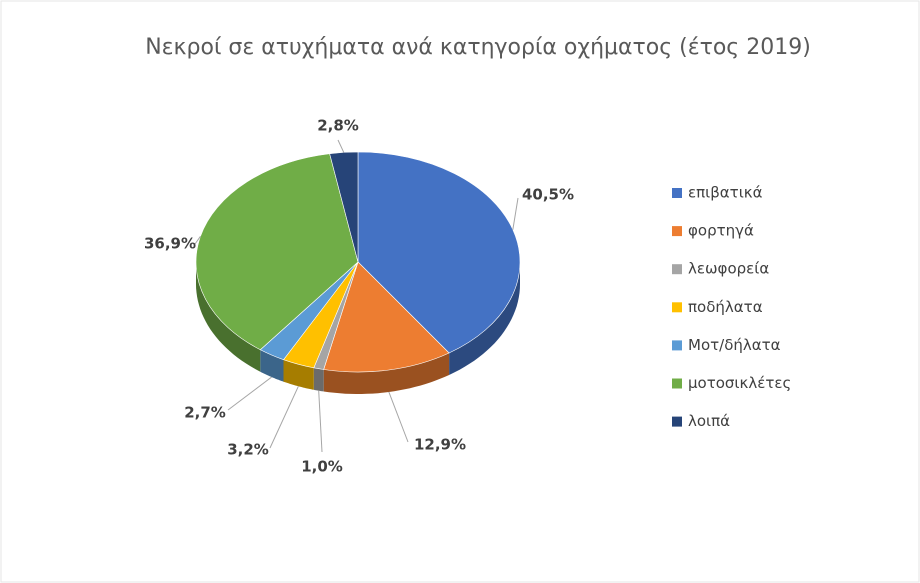 This screenshot has width=920, height=583. Describe the element at coordinates (248, 450) in the screenshot. I see `data-label: 3,2%` at that location.